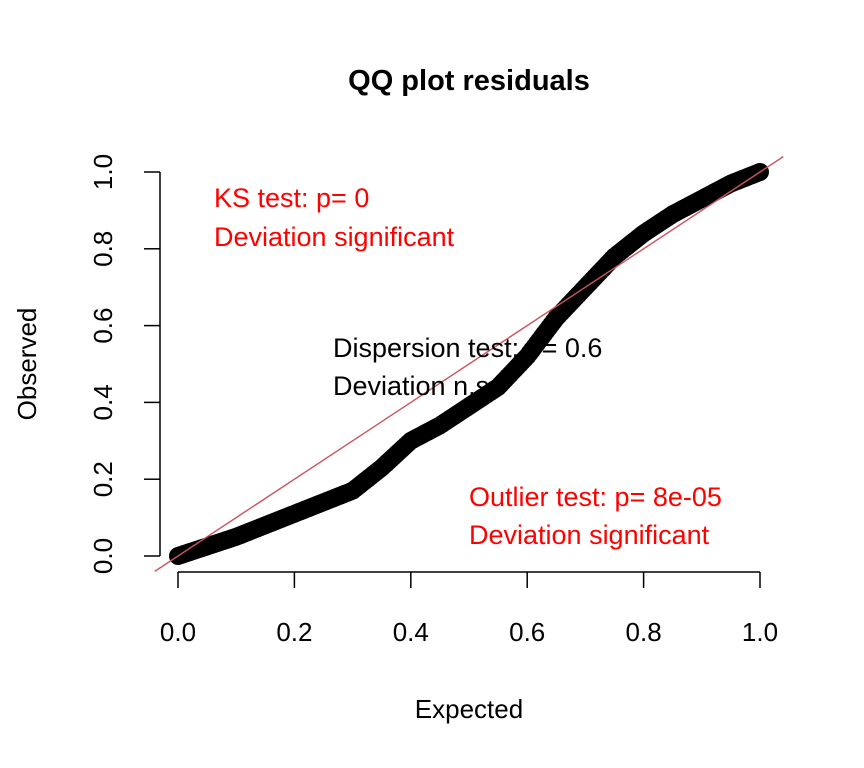  I want to click on ks-test-label: KS test: p= 0, so click(291, 198).